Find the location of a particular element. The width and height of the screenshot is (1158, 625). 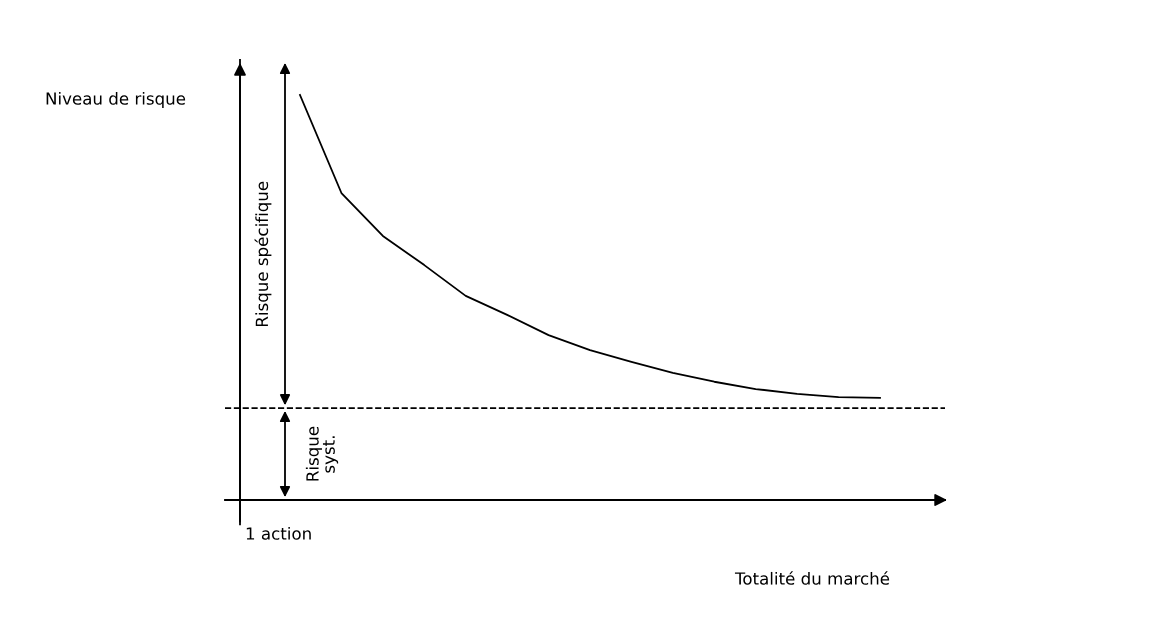

annotation: Risque syst. is located at coordinates (322, 453).